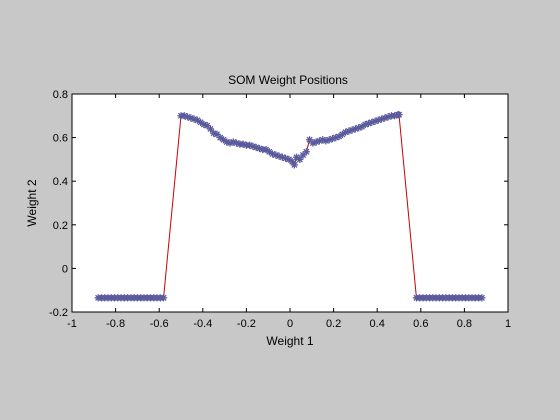 The height and width of the screenshot is (420, 560). What do you see at coordinates (288, 80) in the screenshot?
I see `chart-title: SOM Weight Positions` at bounding box center [288, 80].